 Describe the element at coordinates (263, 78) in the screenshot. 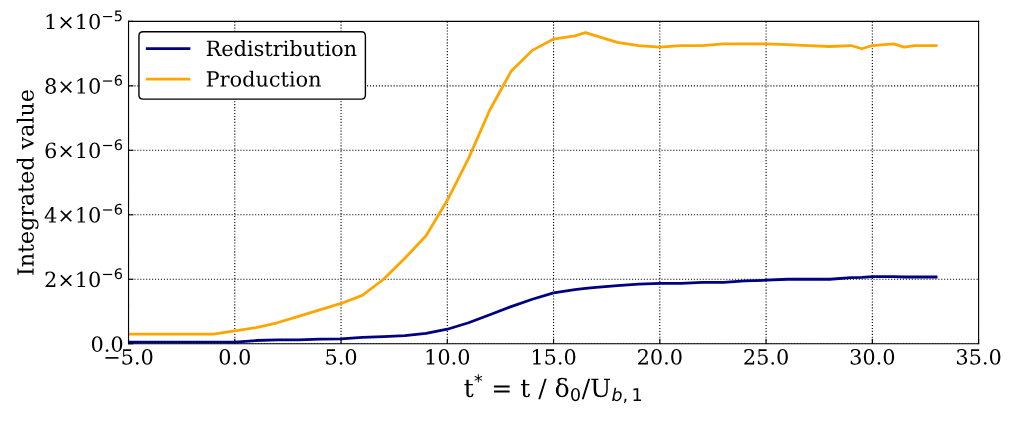

I see `legend-label: Production` at that location.